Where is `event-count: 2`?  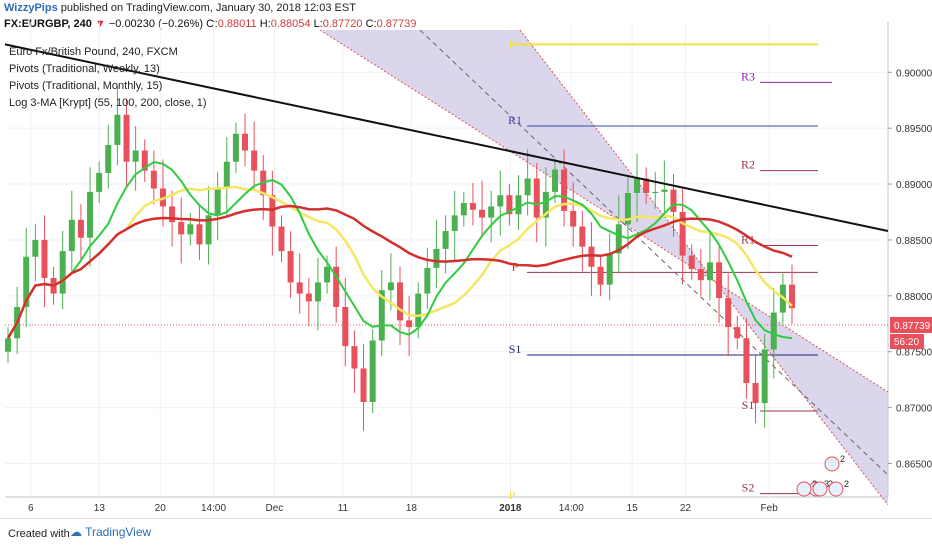
event-count: 2 is located at coordinates (846, 484).